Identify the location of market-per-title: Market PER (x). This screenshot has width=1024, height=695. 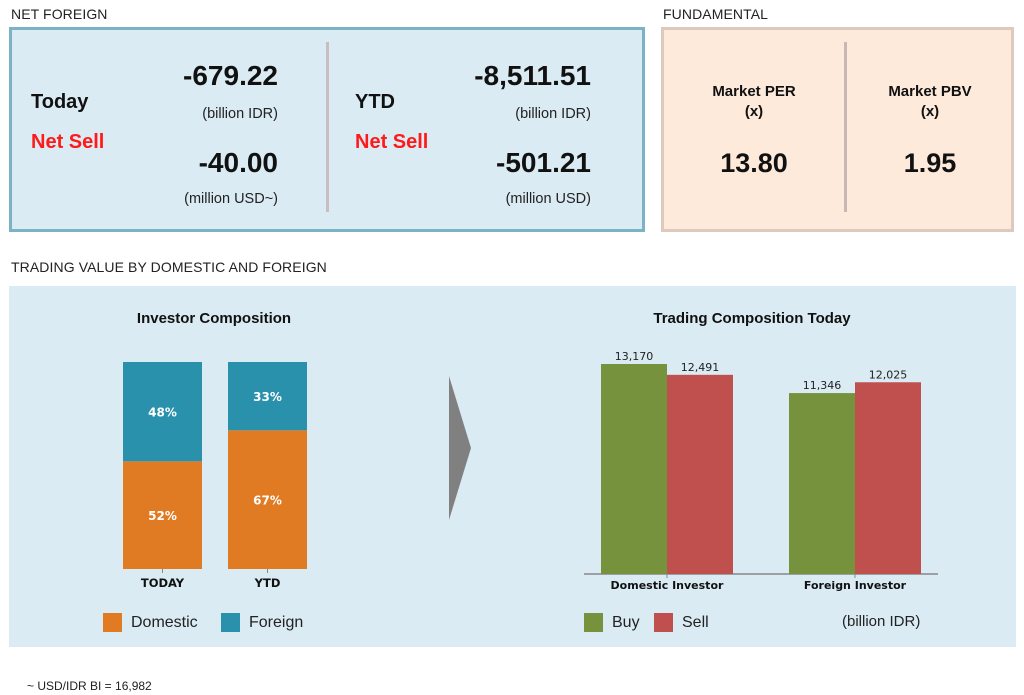
(754, 102).